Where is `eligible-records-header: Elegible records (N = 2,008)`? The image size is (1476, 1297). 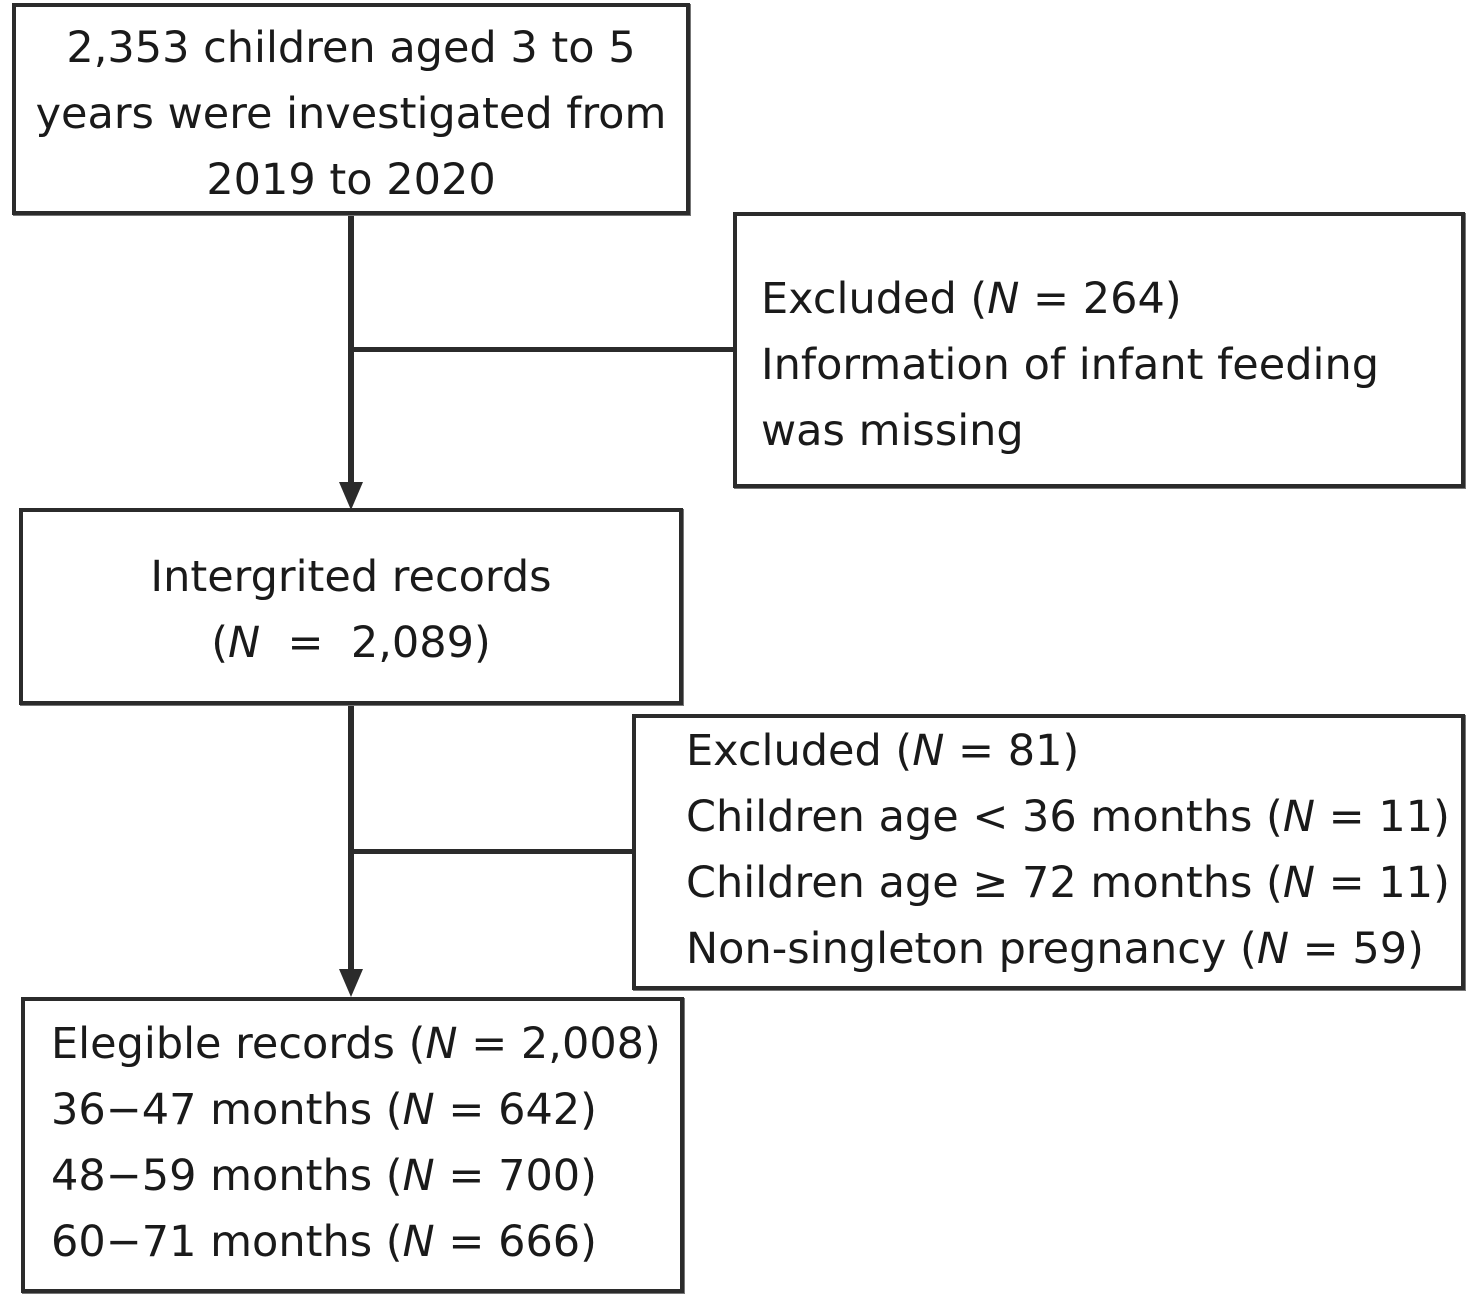 eligible-records-header: Elegible records (N = 2,008) is located at coordinates (356, 1044).